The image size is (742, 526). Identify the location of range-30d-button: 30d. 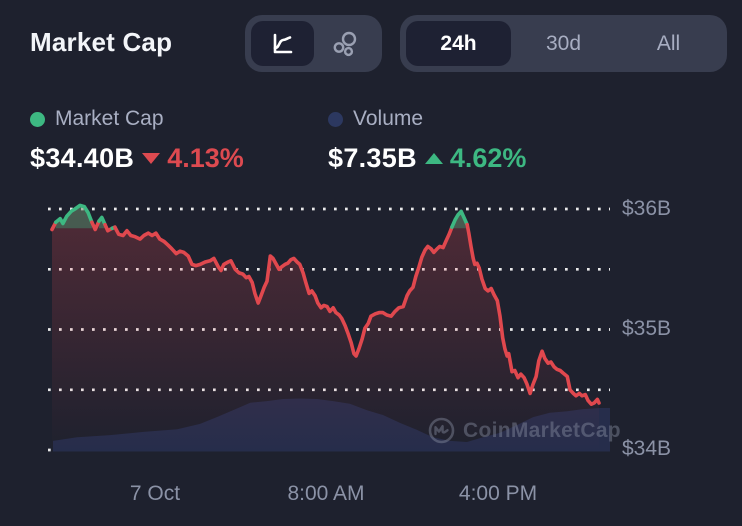
(563, 43).